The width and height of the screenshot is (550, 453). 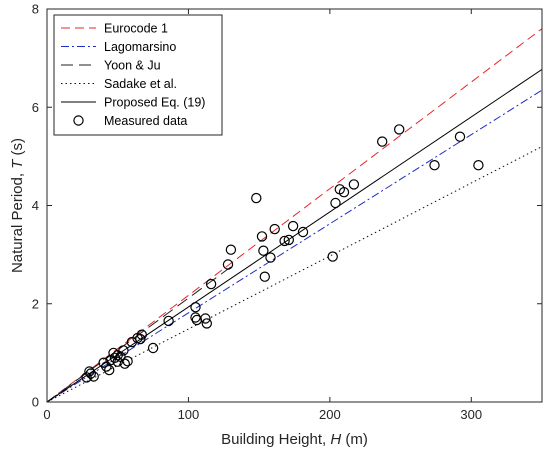 What do you see at coordinates (354, 439) in the screenshot?
I see `x-axis-unit: (m)` at bounding box center [354, 439].